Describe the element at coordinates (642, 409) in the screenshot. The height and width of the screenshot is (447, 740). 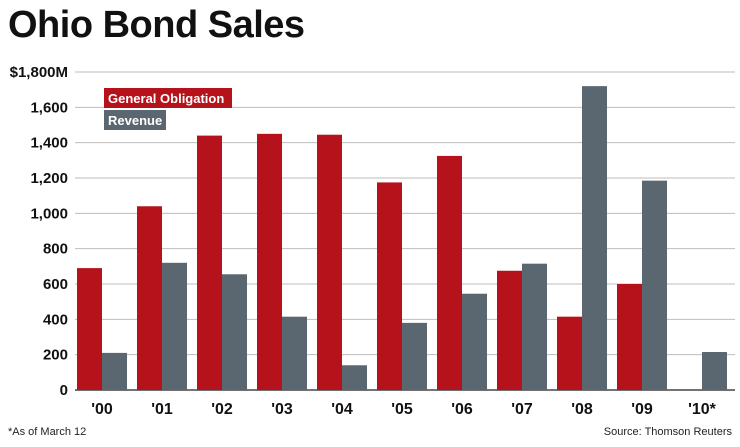
I see `x-tick-label: '09` at that location.